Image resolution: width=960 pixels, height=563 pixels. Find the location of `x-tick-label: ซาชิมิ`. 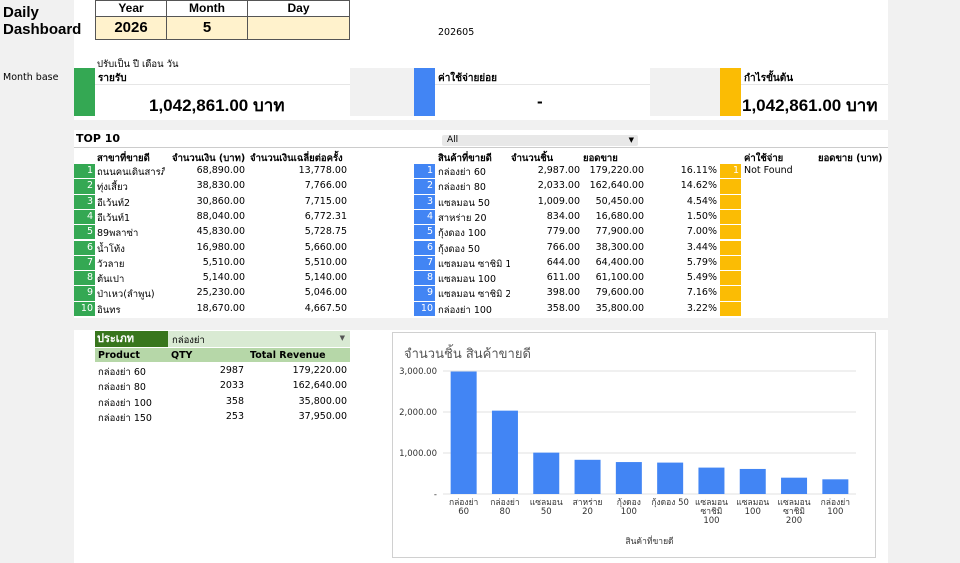

x-tick-label: ซาชิมิ is located at coordinates (794, 512).